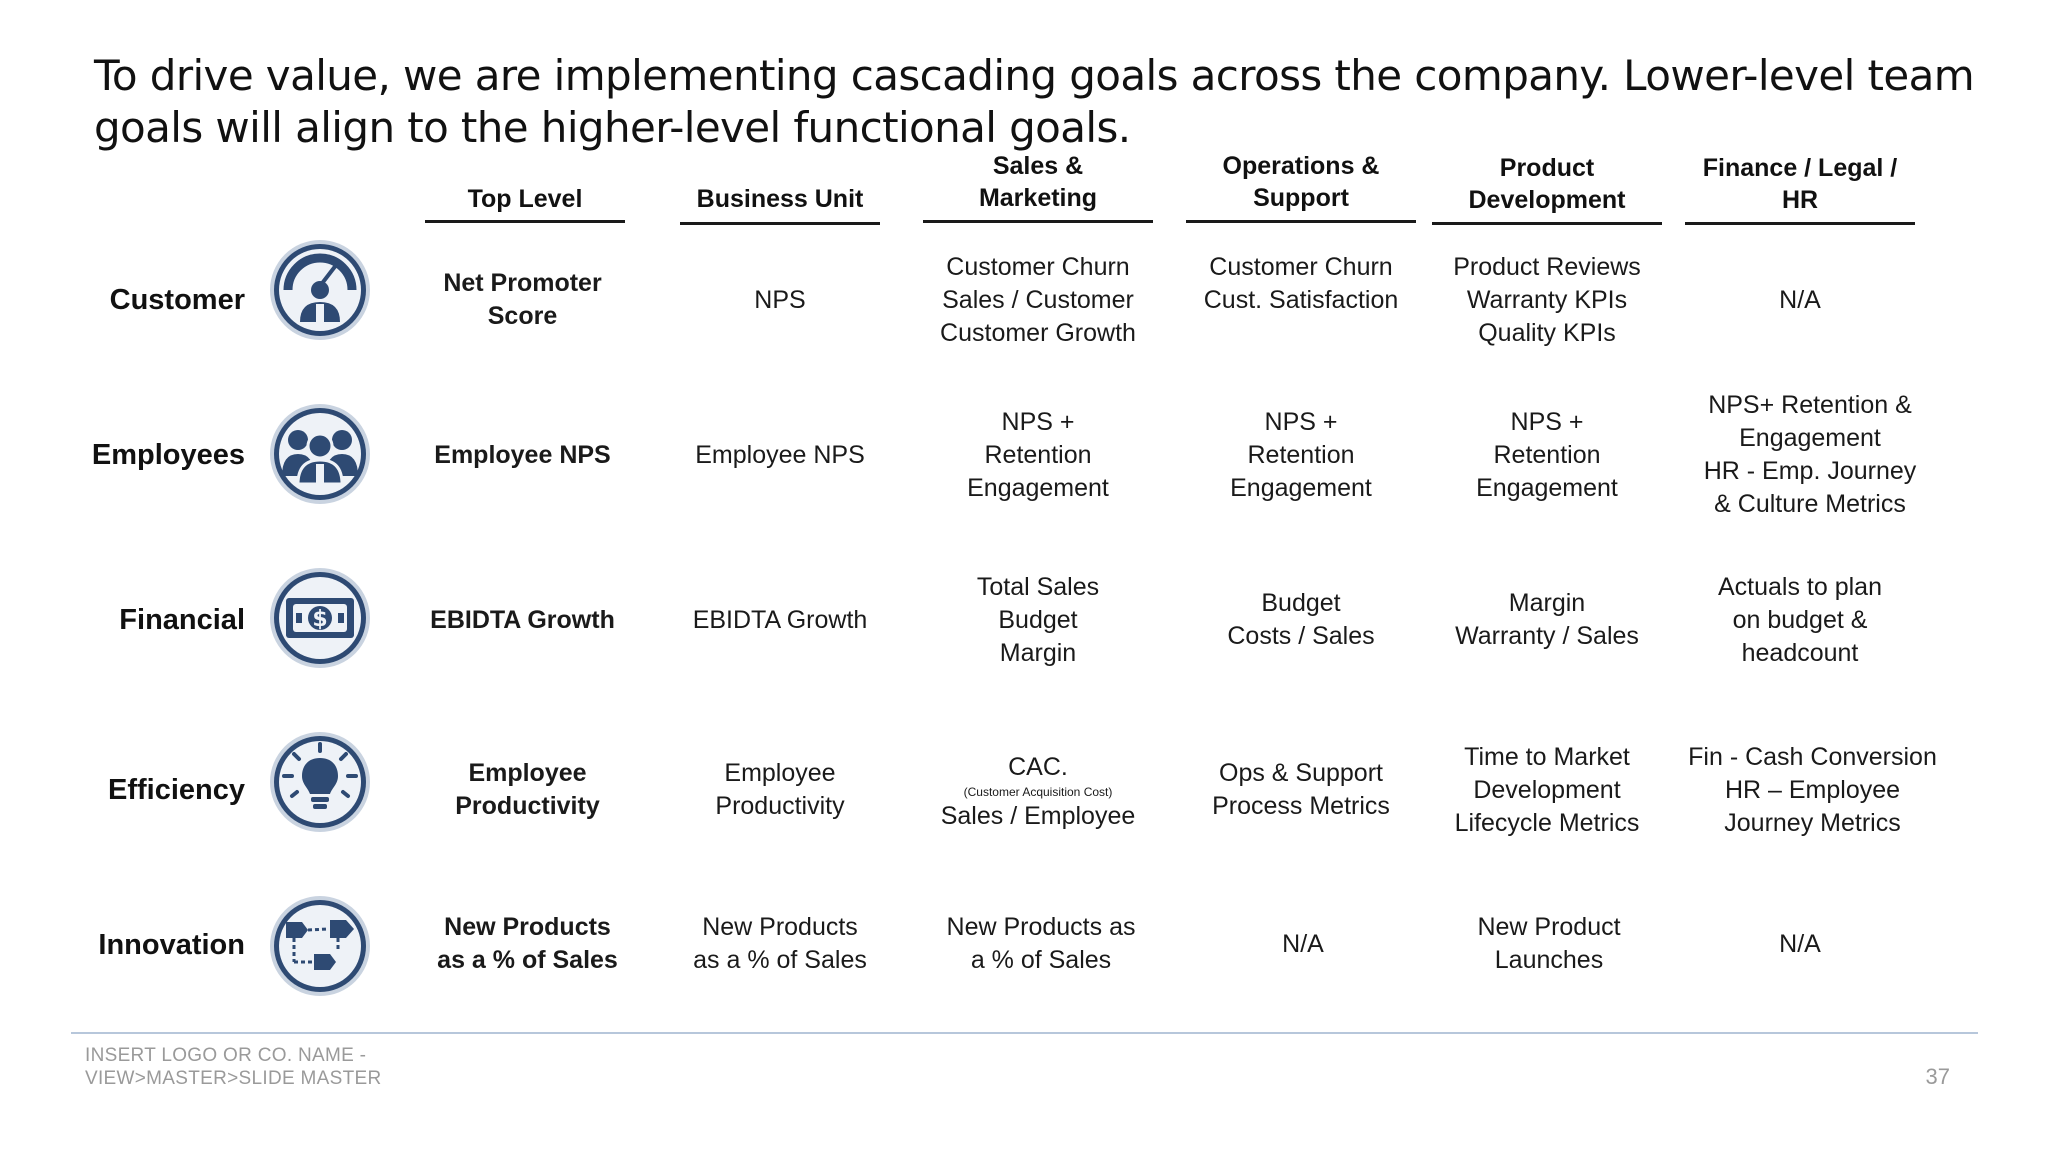  Describe the element at coordinates (320, 782) in the screenshot. I see `lightbulb-icon` at that location.